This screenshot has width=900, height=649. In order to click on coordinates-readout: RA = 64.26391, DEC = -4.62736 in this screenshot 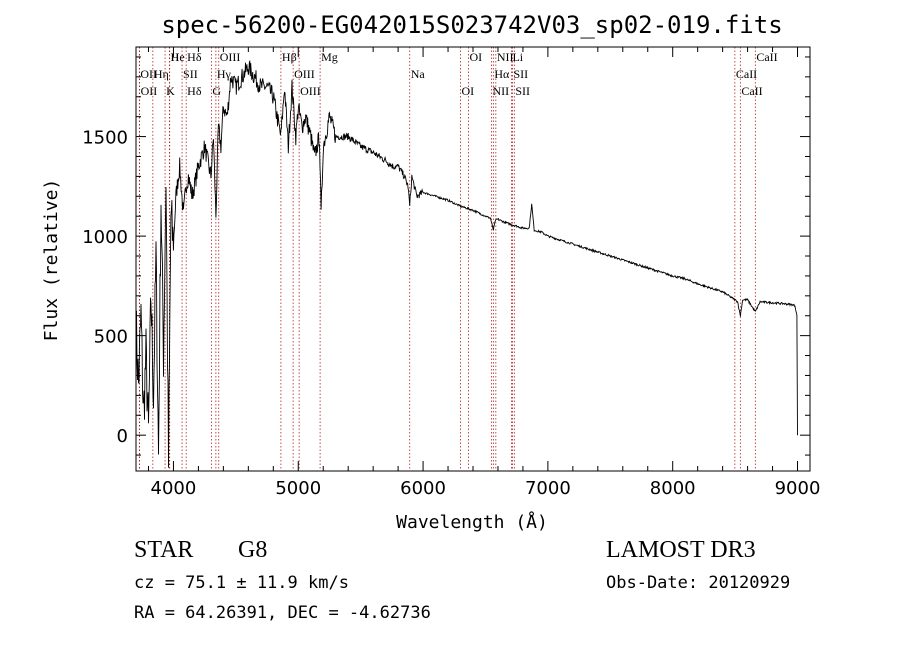, I will do `click(282, 613)`.